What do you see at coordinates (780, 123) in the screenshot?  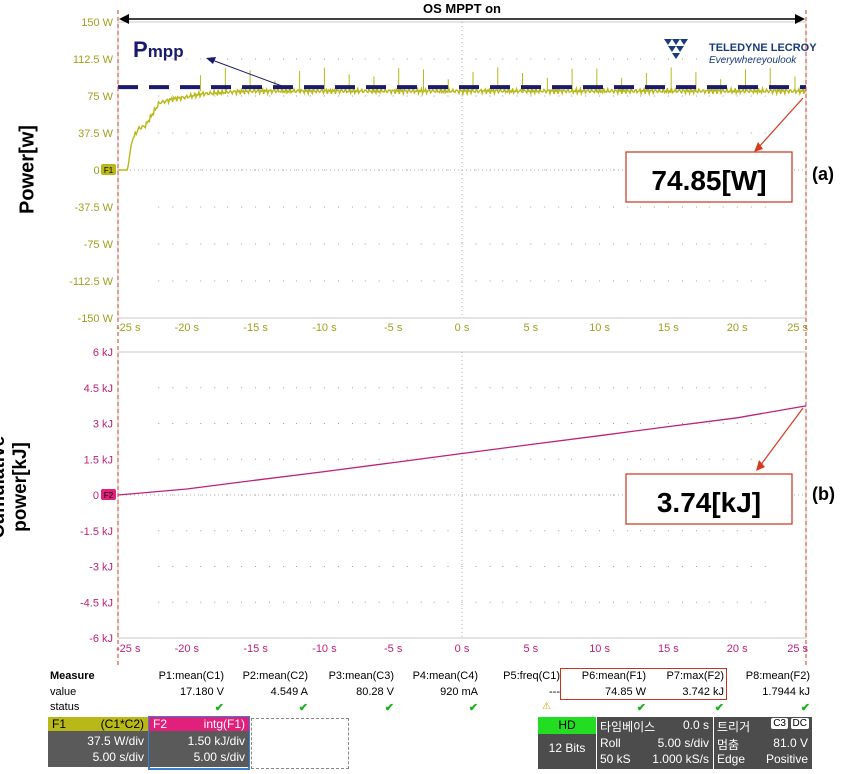 I see `callout-a-pointer` at bounding box center [780, 123].